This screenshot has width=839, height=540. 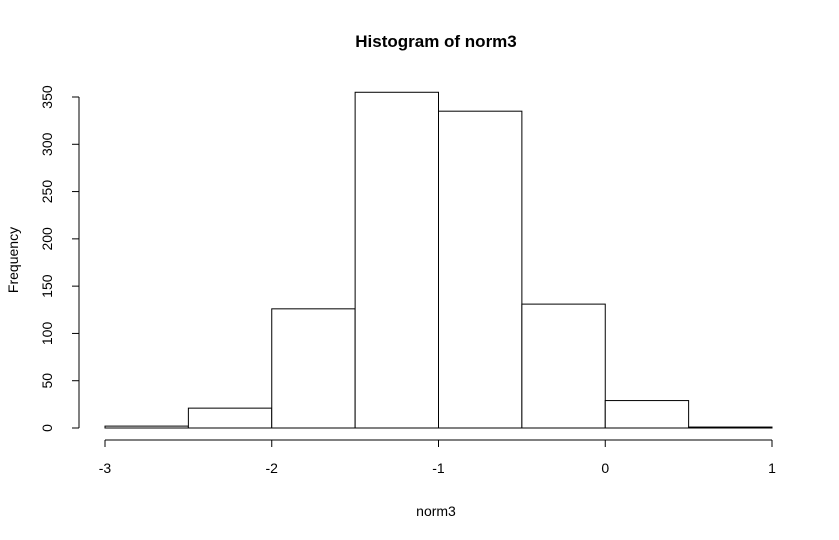 What do you see at coordinates (437, 457) in the screenshot?
I see `x-axis: -3 -2 -1 0 1` at bounding box center [437, 457].